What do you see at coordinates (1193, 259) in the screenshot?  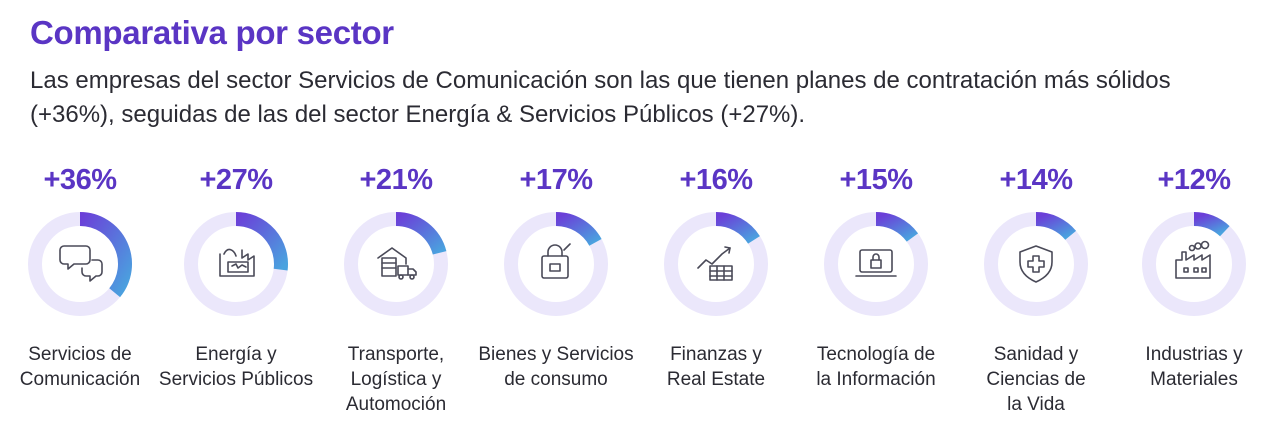 I see `factory-icon` at bounding box center [1193, 259].